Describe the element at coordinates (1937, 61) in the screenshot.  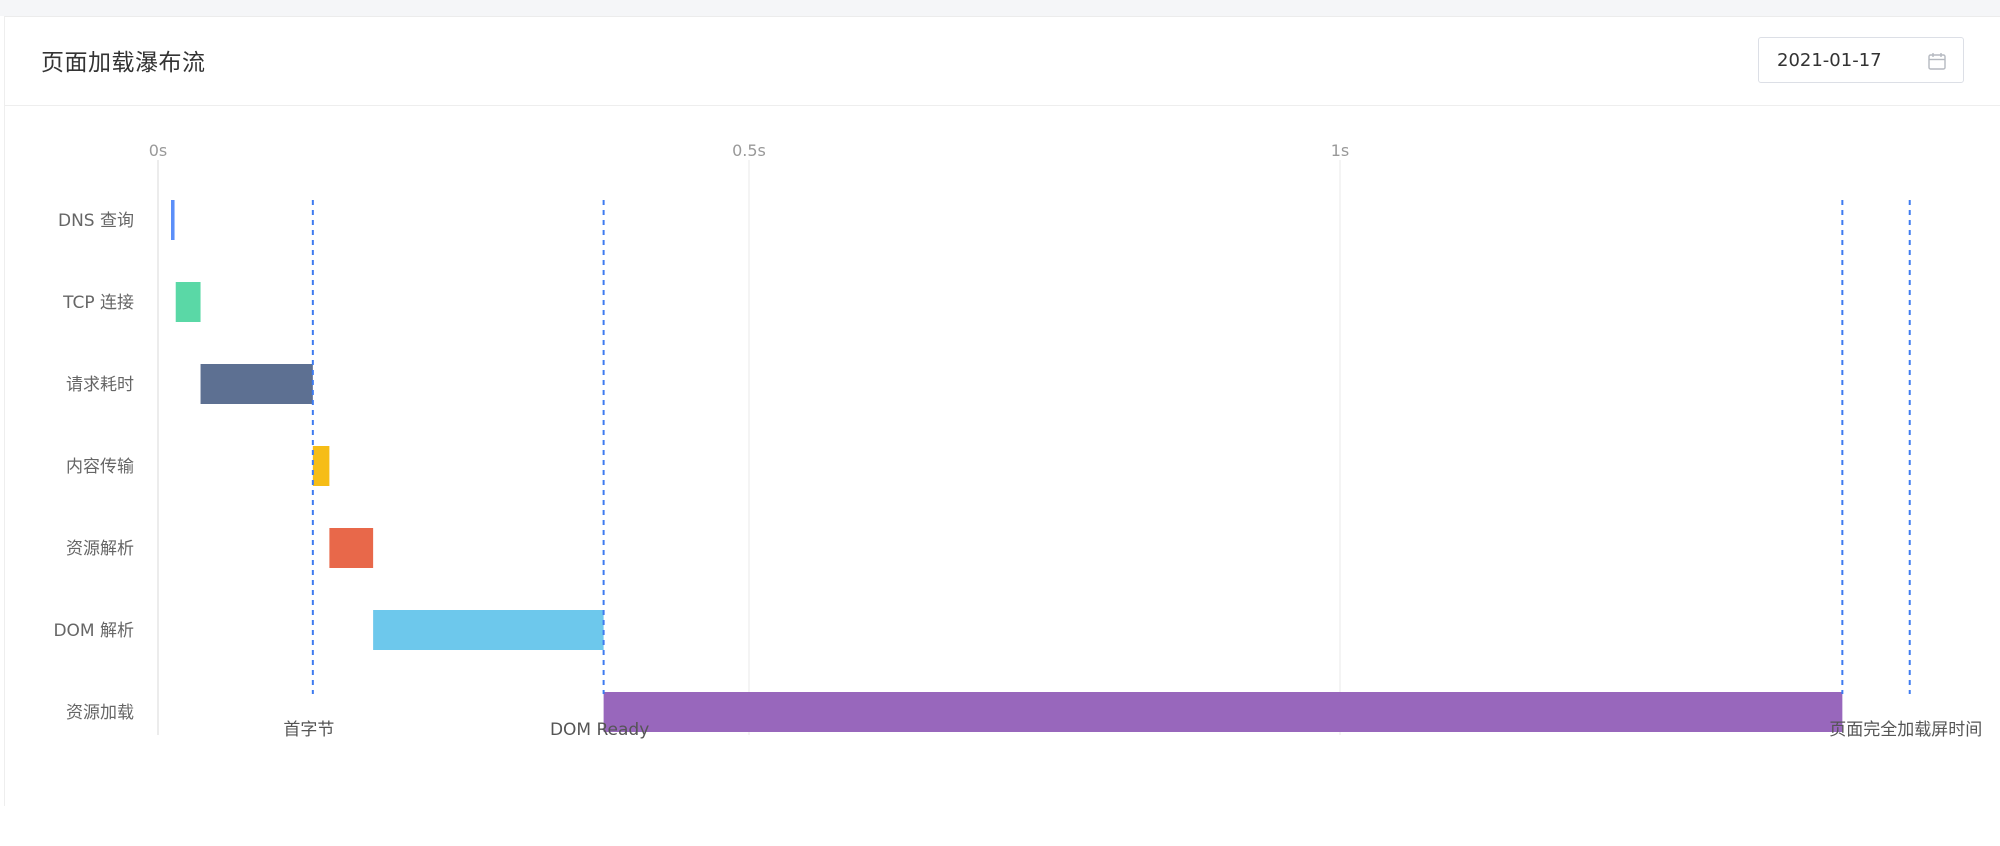
I see `calendar-icon` at that location.